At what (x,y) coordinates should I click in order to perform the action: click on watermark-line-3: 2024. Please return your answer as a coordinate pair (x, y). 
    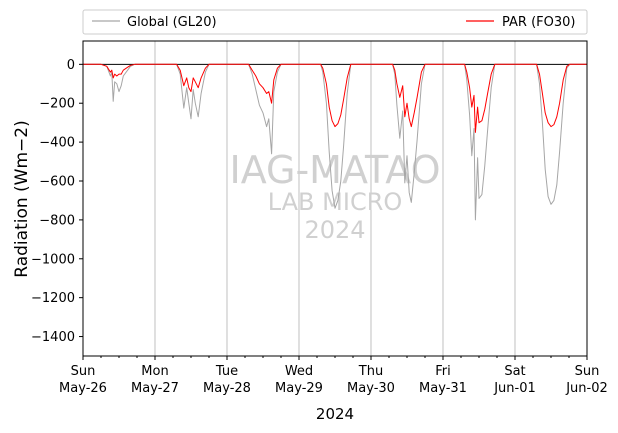
    Looking at the image, I should click on (334, 230).